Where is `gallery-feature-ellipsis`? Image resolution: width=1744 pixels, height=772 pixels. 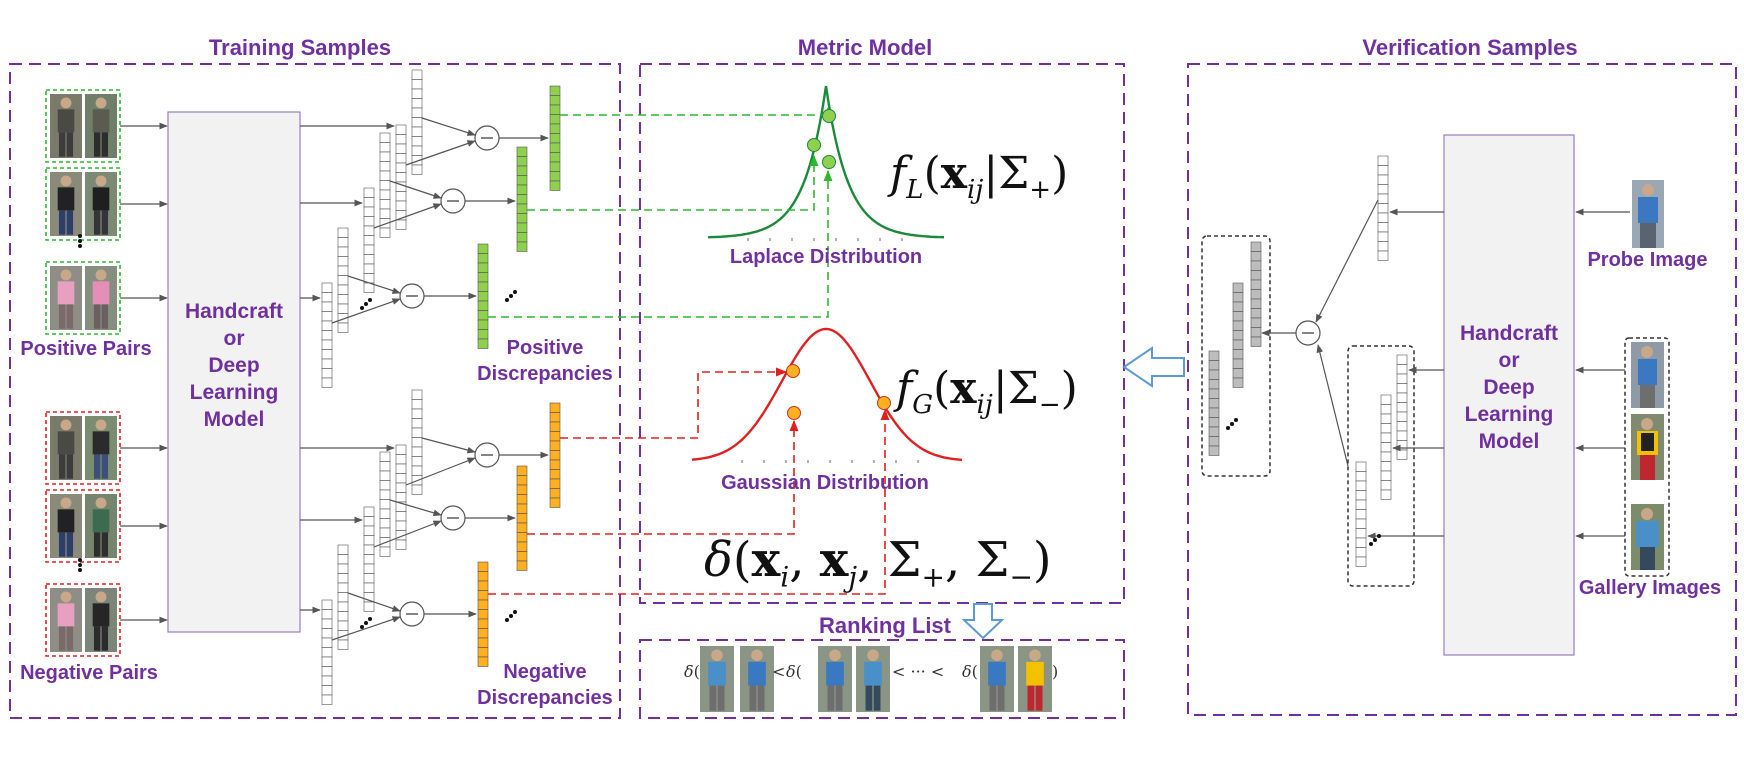
gallery-feature-ellipsis is located at coordinates (1371, 544).